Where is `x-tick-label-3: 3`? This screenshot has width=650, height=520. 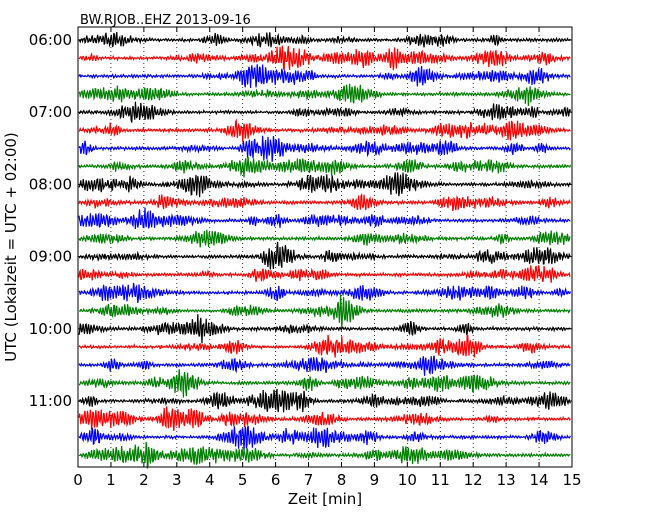 x-tick-label-3: 3 is located at coordinates (177, 480).